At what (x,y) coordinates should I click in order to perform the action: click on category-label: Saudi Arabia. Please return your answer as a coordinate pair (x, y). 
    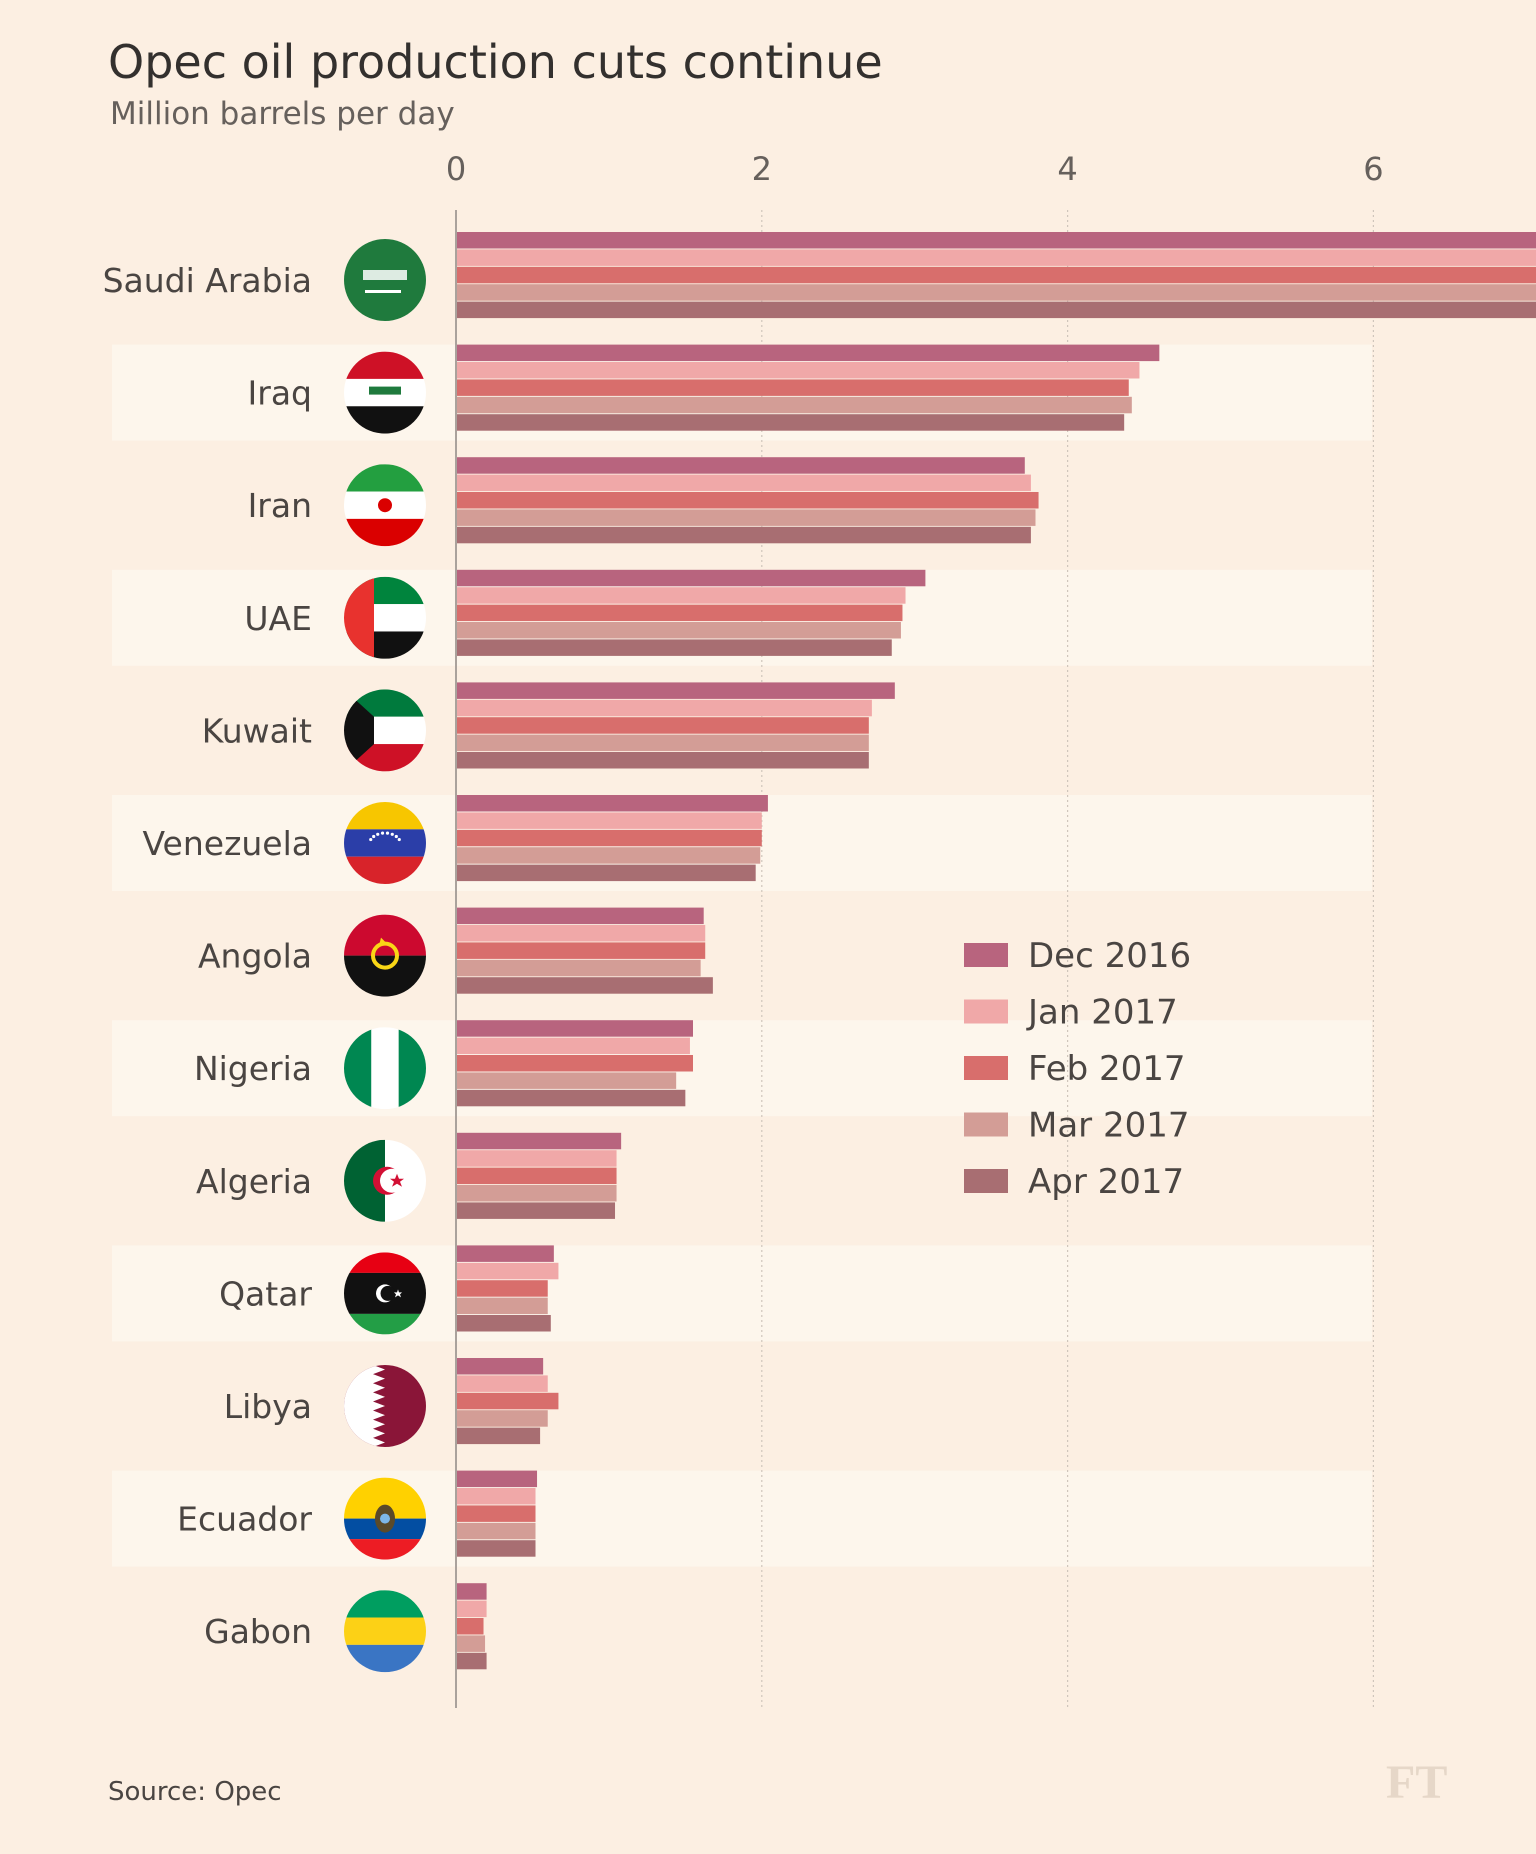
    Looking at the image, I should click on (207, 280).